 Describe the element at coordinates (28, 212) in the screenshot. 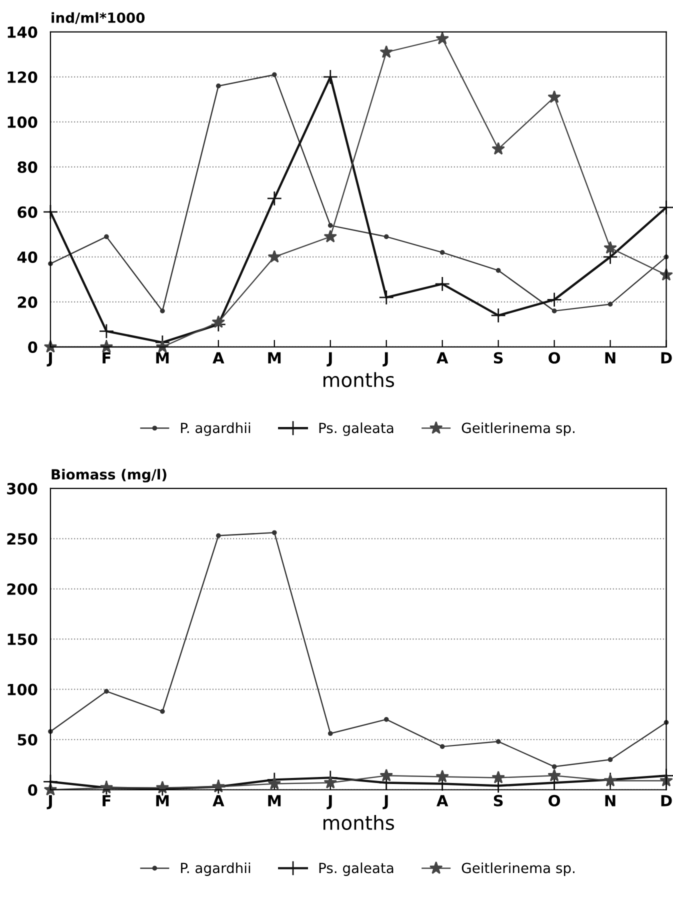

I see `y-tick-label: 60` at that location.